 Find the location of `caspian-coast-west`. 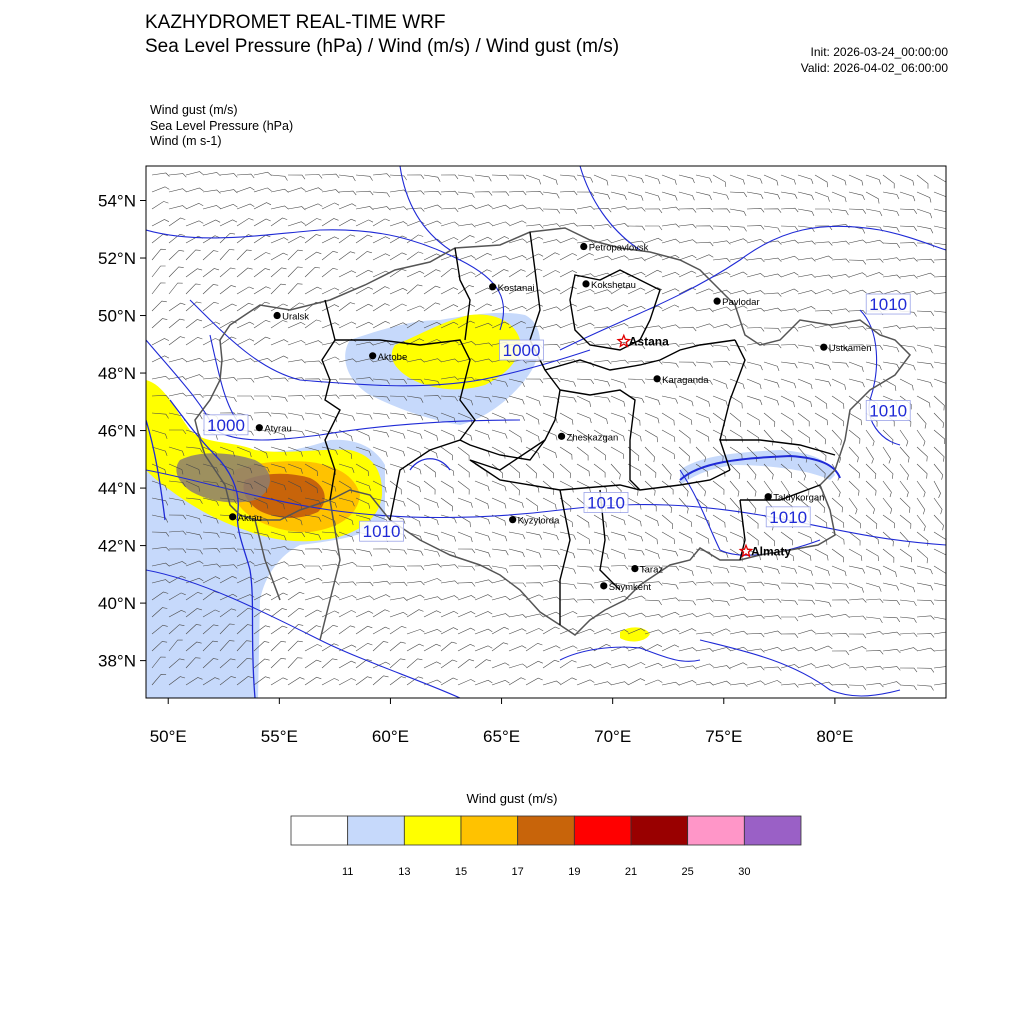

caspian-coast-west is located at coordinates (156, 470).